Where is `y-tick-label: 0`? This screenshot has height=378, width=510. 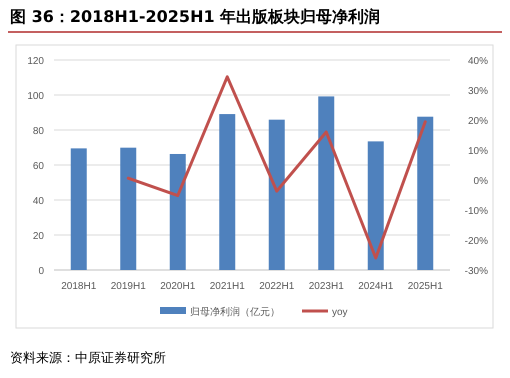
y-tick-label: 0 is located at coordinates (41, 271).